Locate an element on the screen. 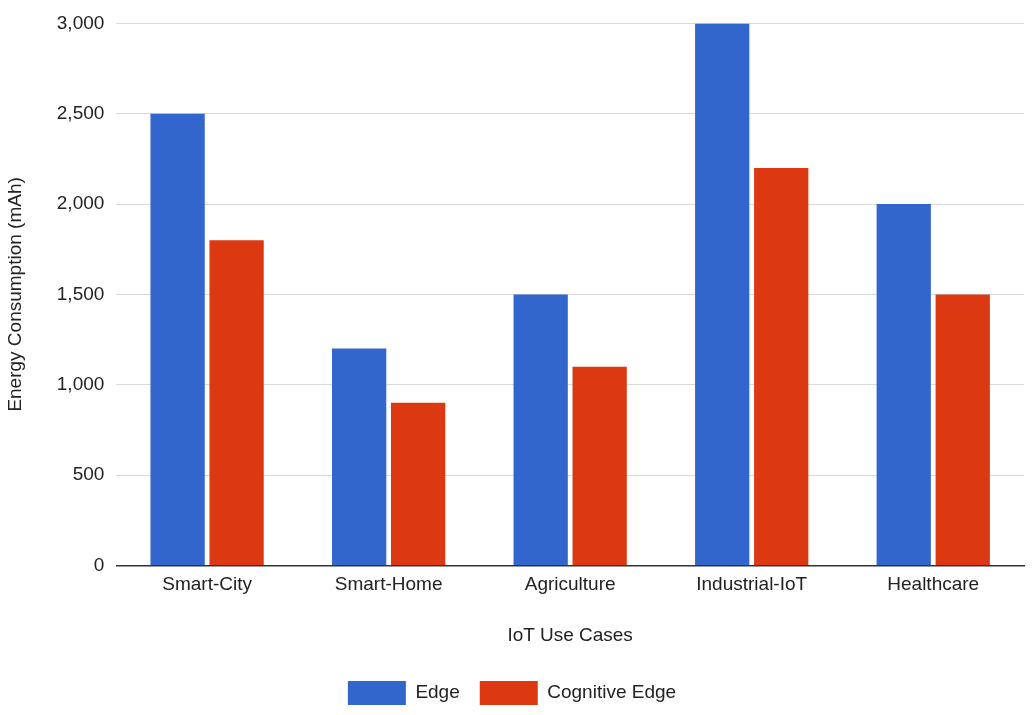 The height and width of the screenshot is (715, 1034). y-axis-title: Energy Consumption (mAh) is located at coordinates (14, 294).